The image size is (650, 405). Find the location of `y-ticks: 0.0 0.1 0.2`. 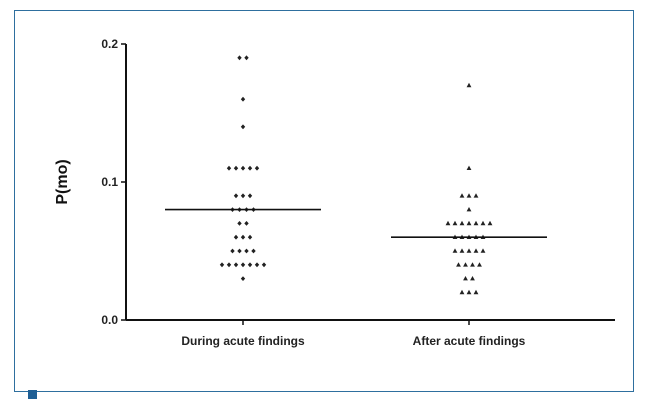

y-ticks: 0.0 0.1 0.2 is located at coordinates (113, 182).